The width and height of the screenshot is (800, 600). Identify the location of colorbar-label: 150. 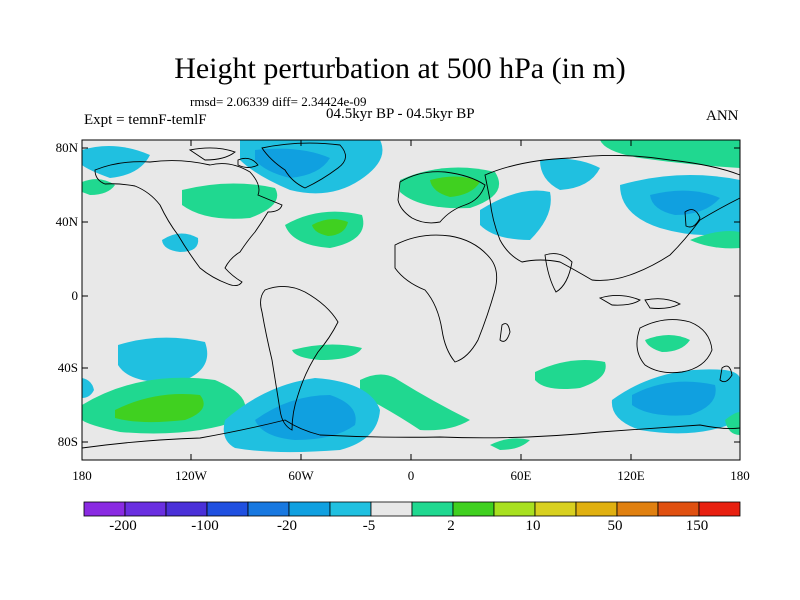
(697, 526).